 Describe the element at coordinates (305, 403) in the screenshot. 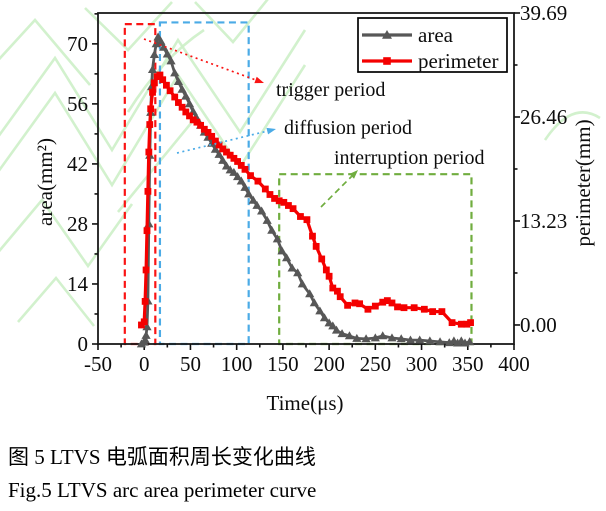

I see `x-axis-title: Time(μs)` at that location.